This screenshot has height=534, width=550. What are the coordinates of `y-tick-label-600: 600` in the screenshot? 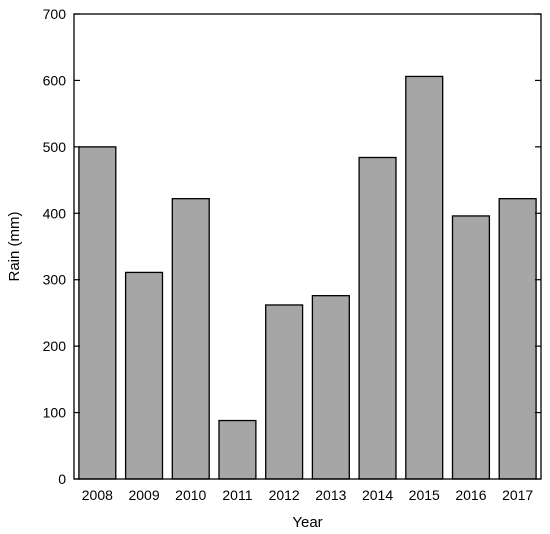 It's located at (55, 80).